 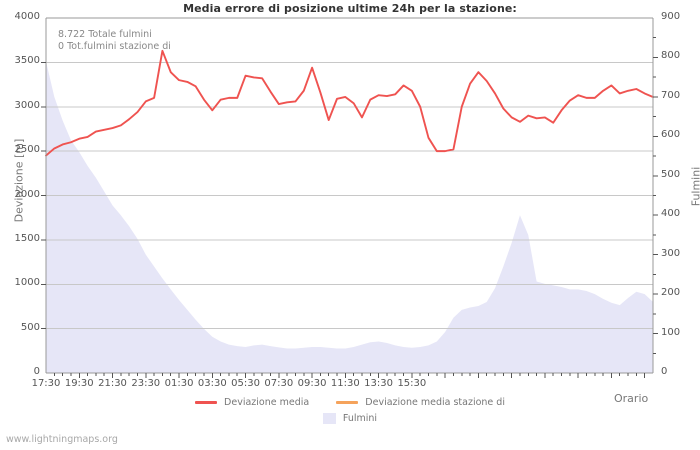 I want to click on y-axis-right-tick-label: 0, so click(x=664, y=371).